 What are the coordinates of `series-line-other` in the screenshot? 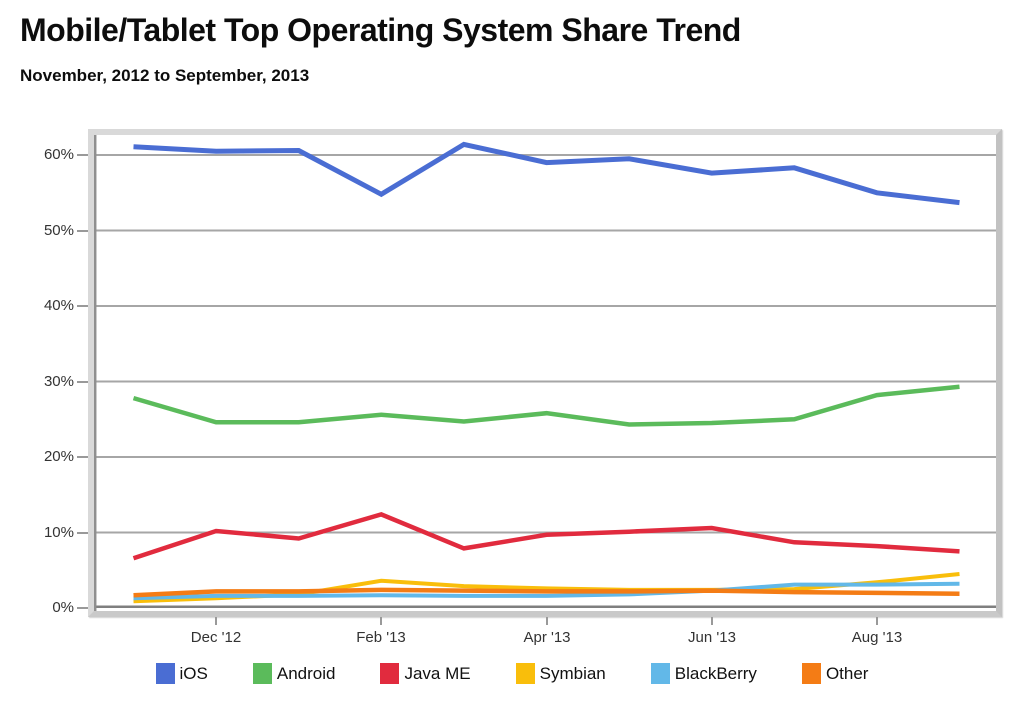 It's located at (546, 592).